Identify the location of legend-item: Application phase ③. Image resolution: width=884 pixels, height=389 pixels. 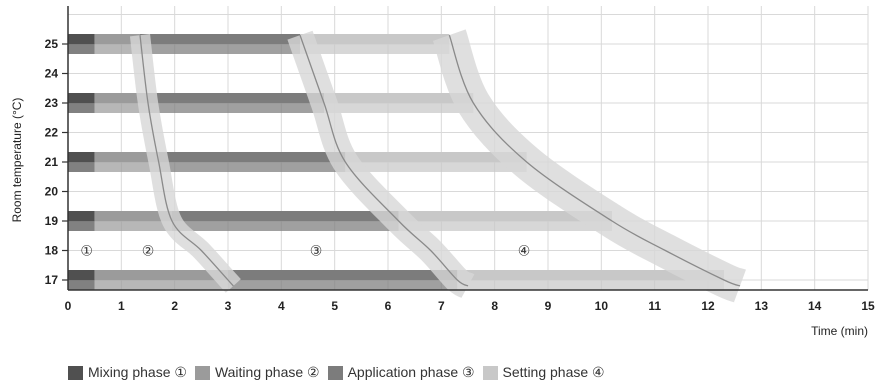
(401, 372).